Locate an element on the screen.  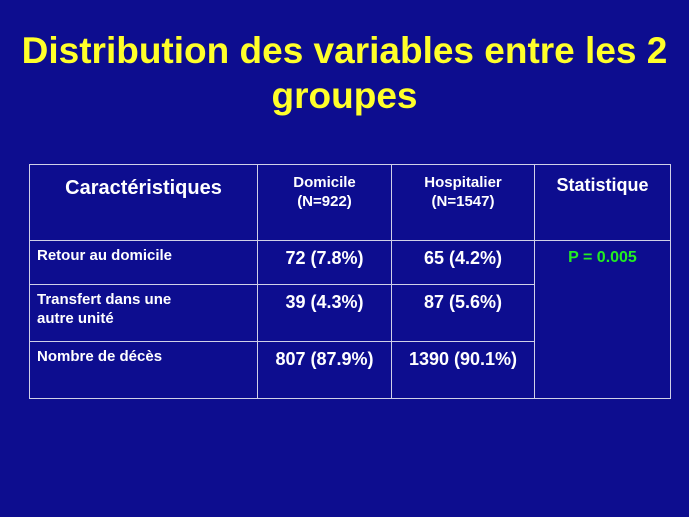
cell-hospital: 65 (4.2%) is located at coordinates (463, 262).